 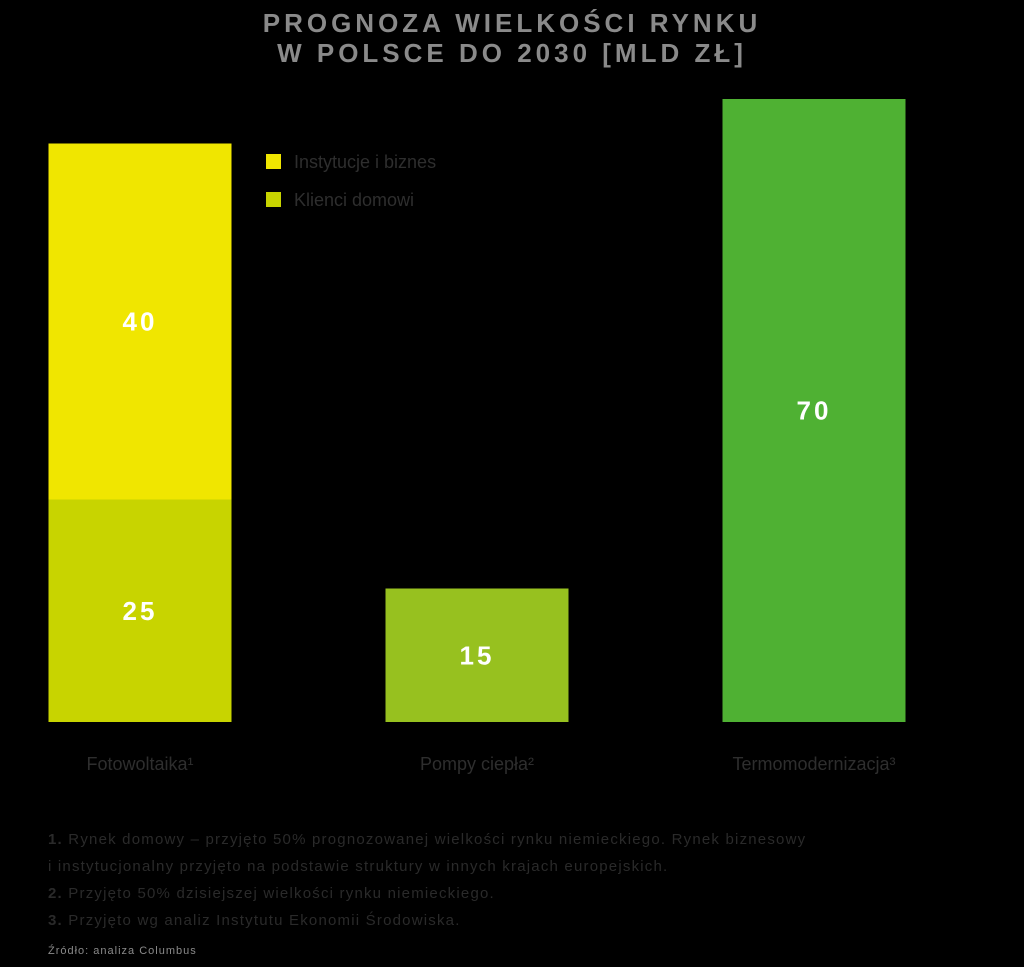 I want to click on category-label: Pompy ciepła², so click(x=477, y=764).